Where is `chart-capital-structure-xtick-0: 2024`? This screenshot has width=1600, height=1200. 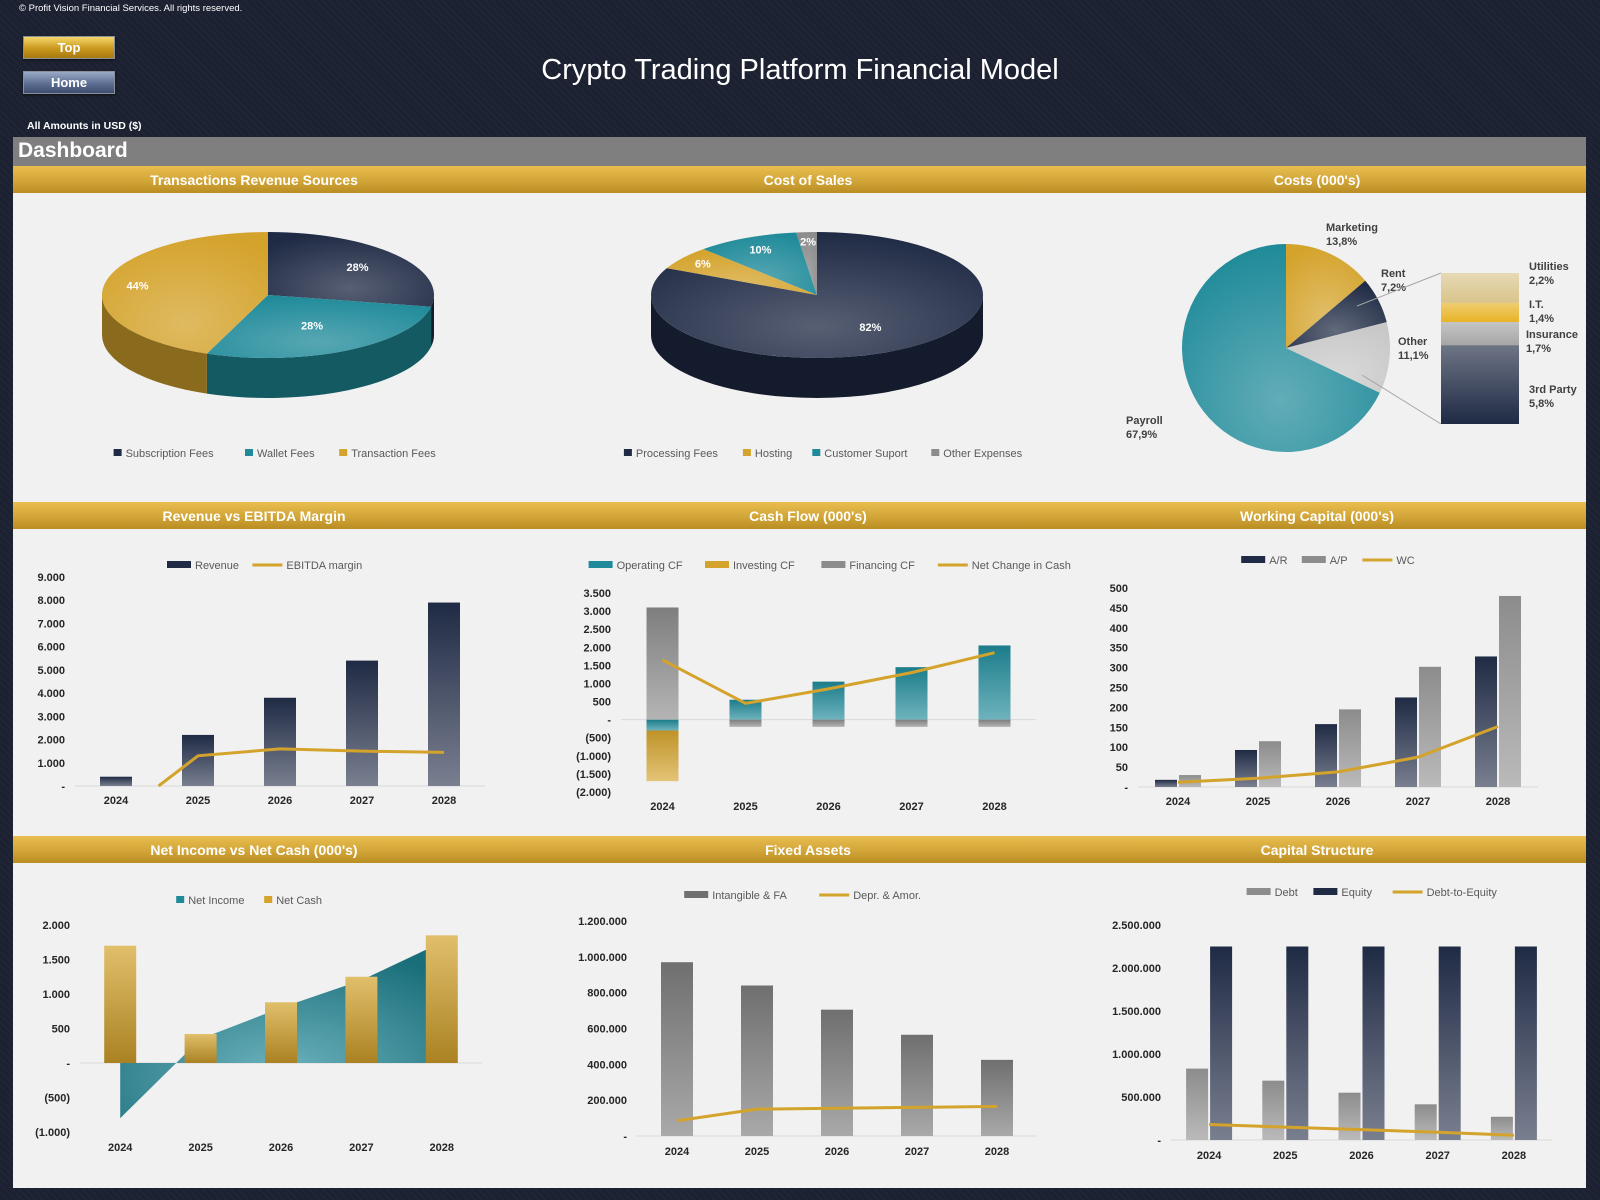 chart-capital-structure-xtick-0: 2024 is located at coordinates (1209, 1156).